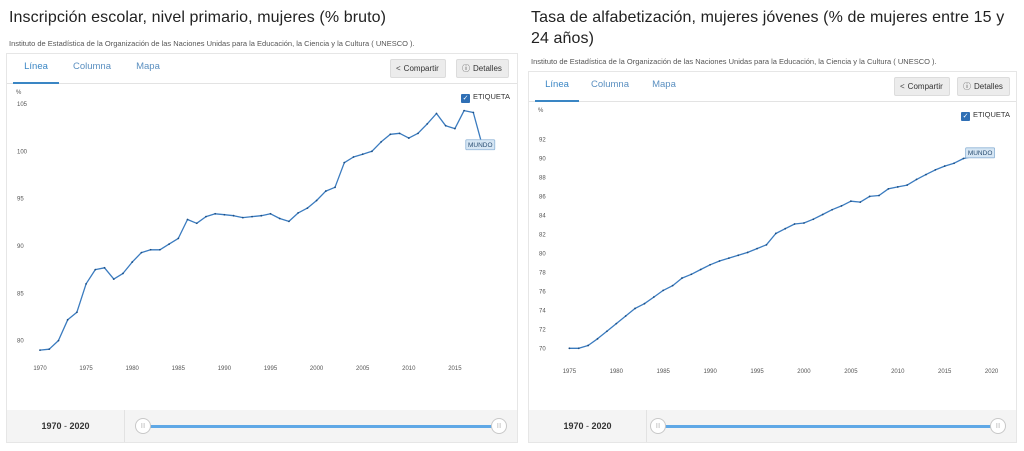 The width and height of the screenshot is (1024, 451). I want to click on range-end: 2020, so click(601, 426).